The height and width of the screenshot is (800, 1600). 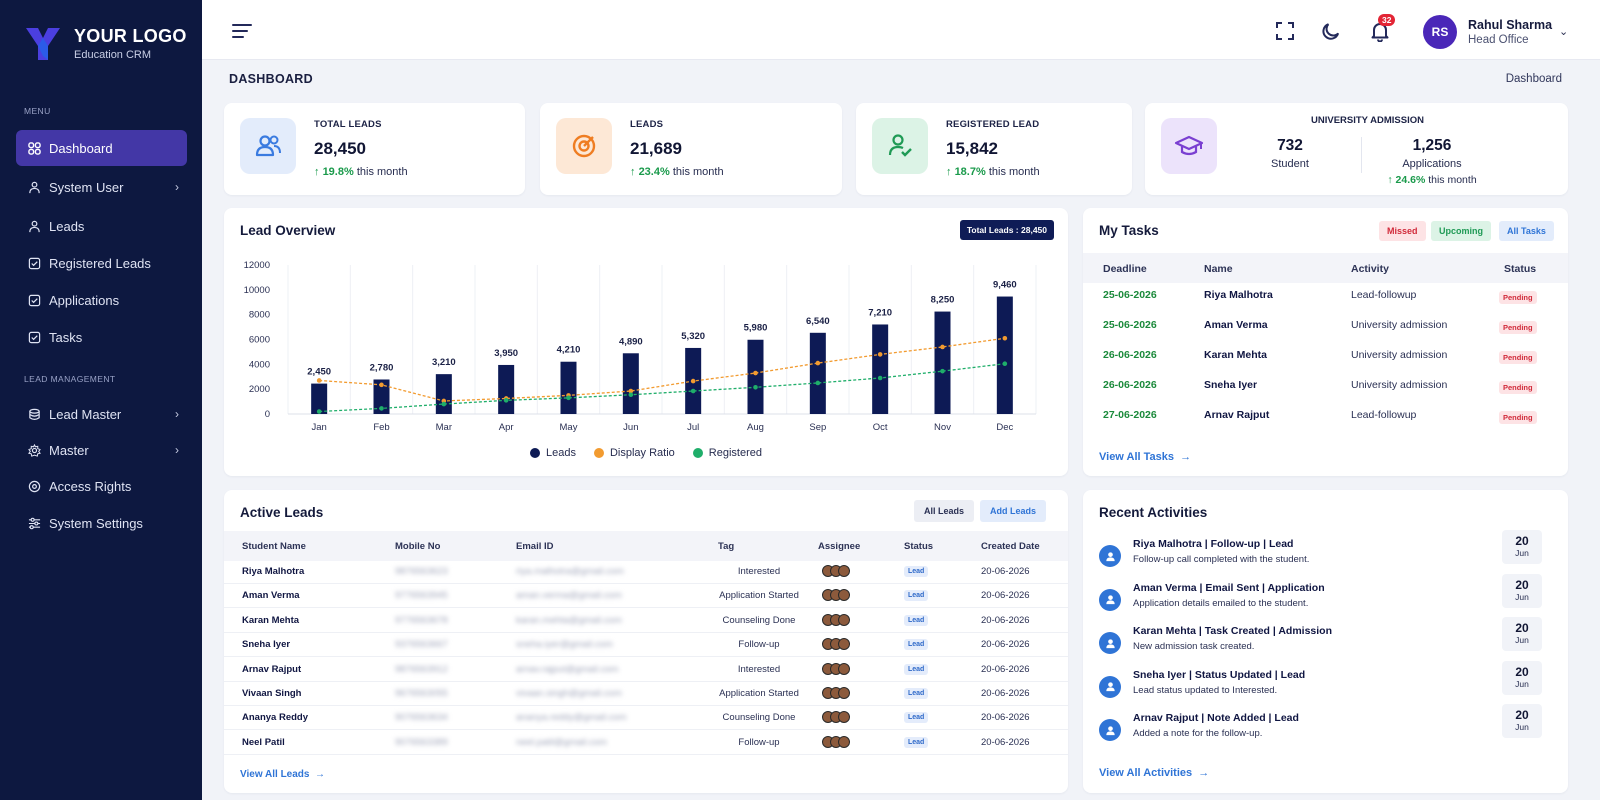 What do you see at coordinates (1154, 773) in the screenshot?
I see `view-all-activities-link: View All Activities →` at bounding box center [1154, 773].